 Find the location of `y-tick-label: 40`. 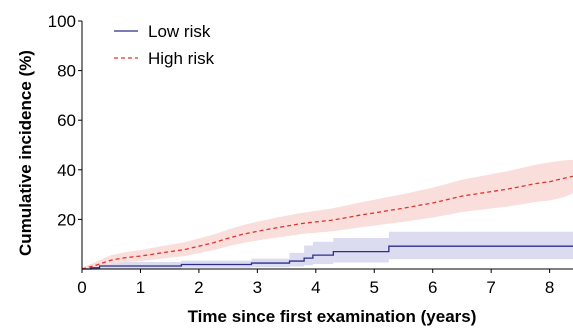

y-tick-label: 40 is located at coordinates (66, 170).